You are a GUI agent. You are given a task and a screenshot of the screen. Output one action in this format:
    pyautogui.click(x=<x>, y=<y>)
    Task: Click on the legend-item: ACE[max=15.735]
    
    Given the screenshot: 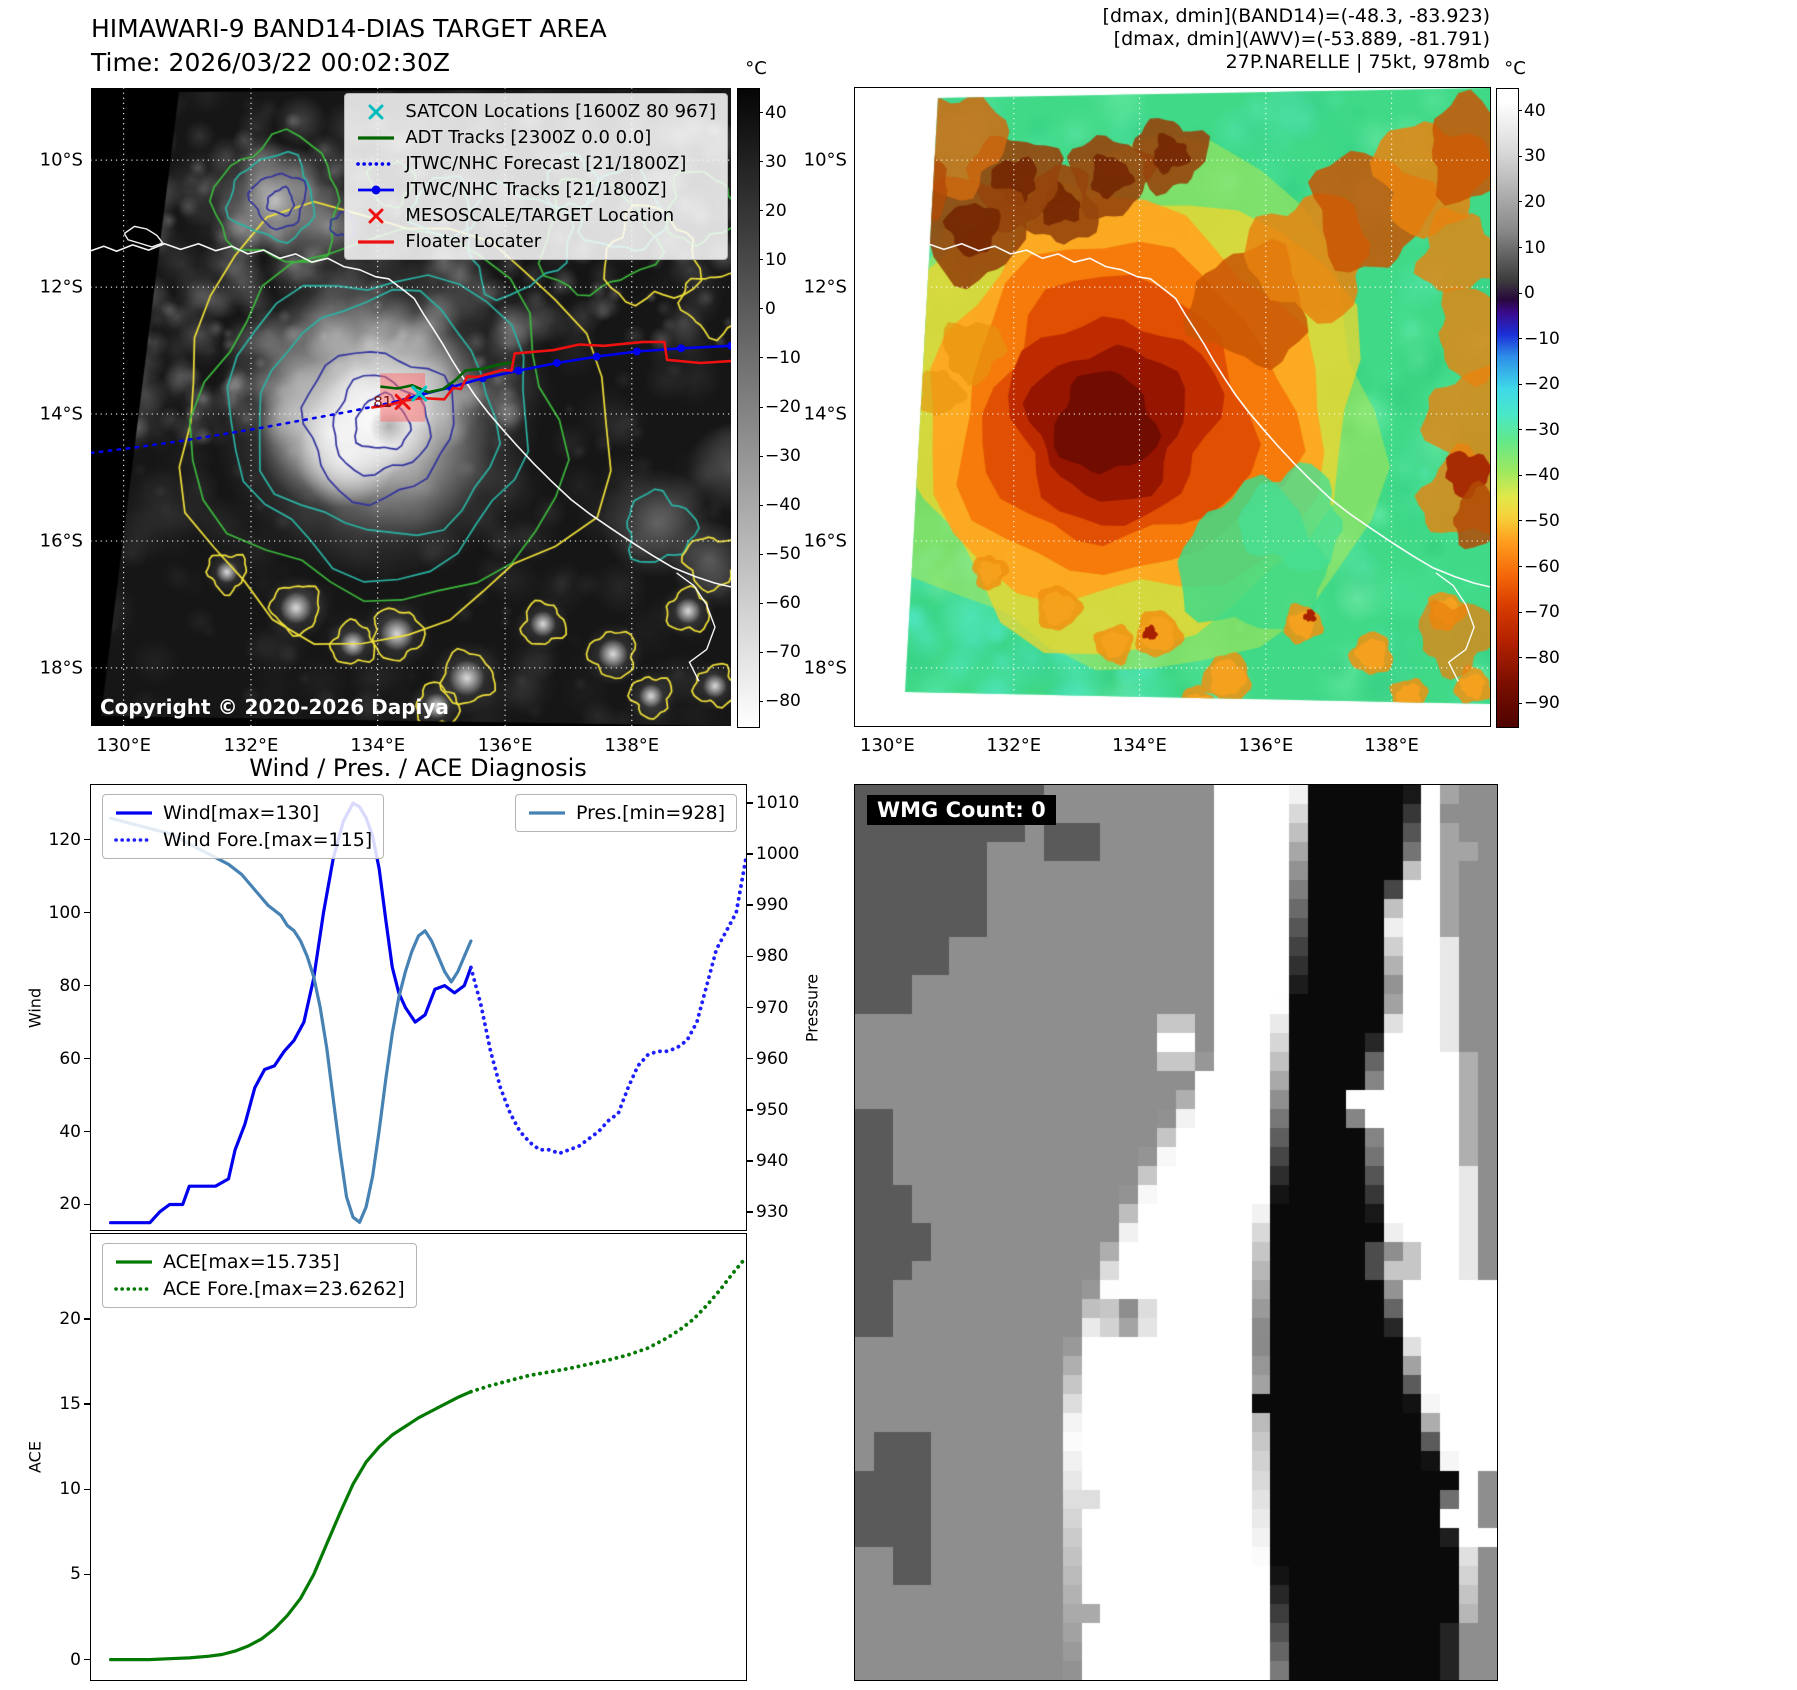 What is the action you would take?
    pyautogui.click(x=259, y=1262)
    